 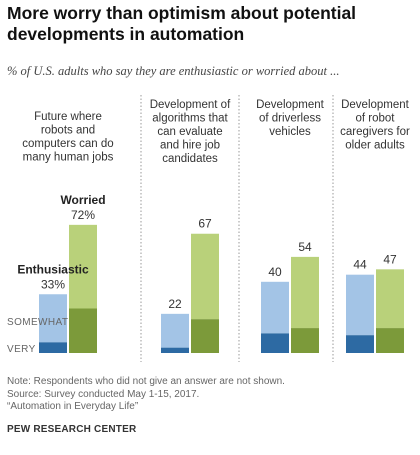 I want to click on category-label: Future where, so click(x=68, y=117).